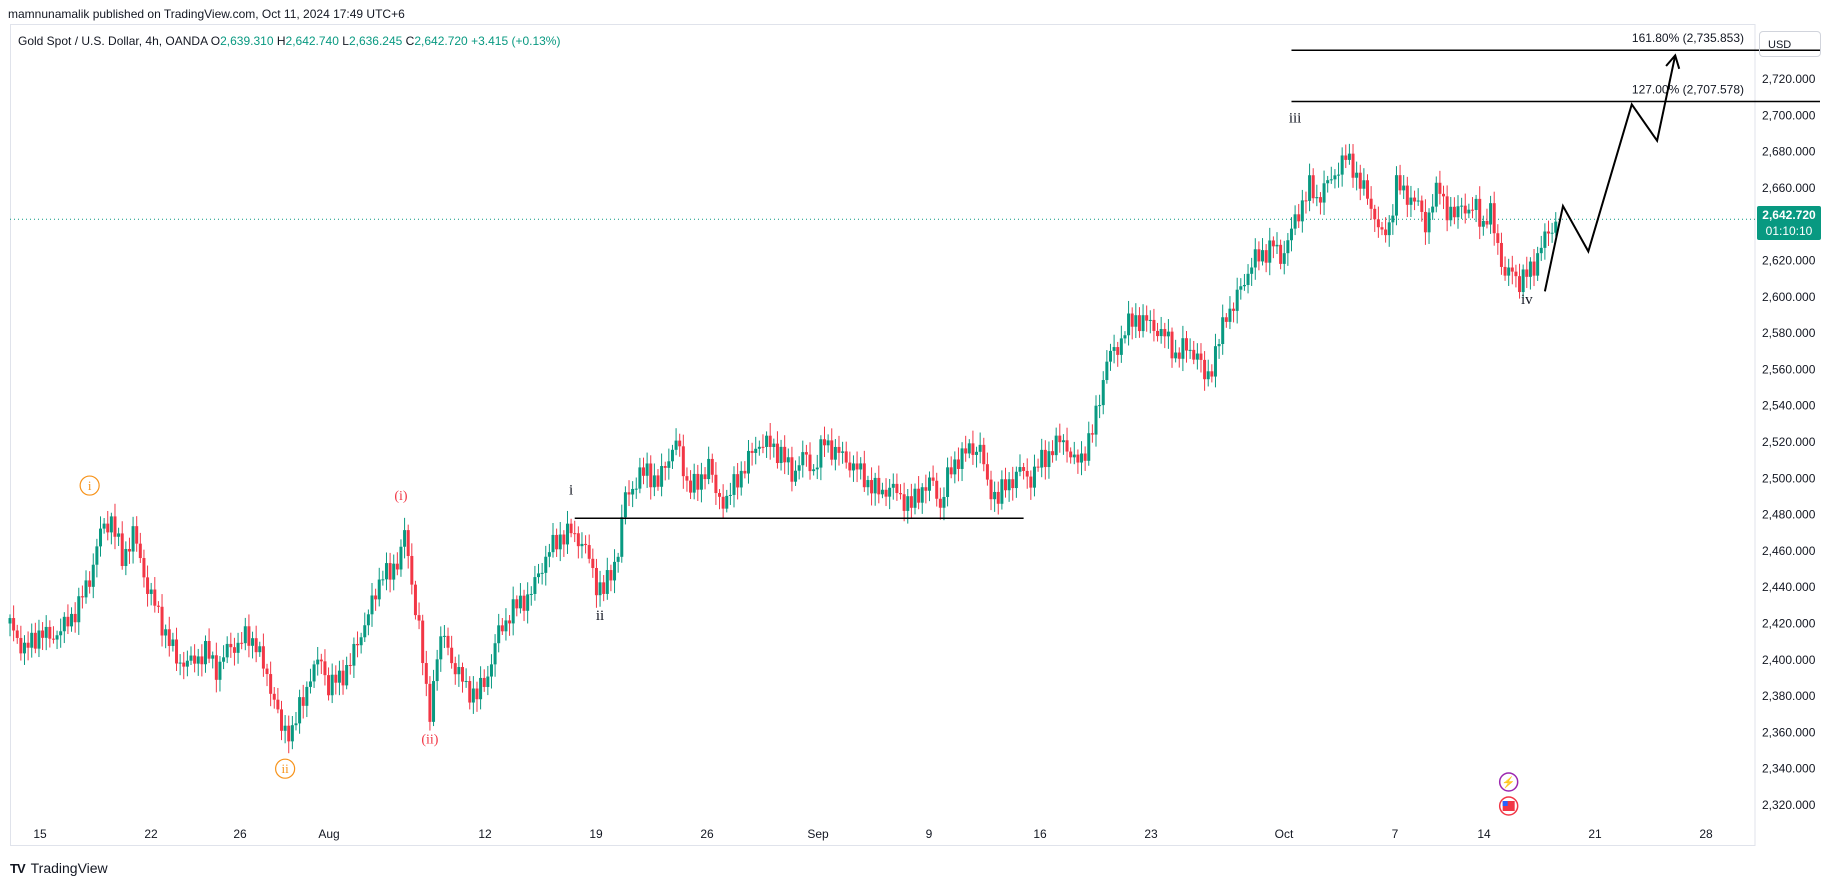 This screenshot has height=883, width=1835. Describe the element at coordinates (1789, 442) in the screenshot. I see `y-tick-label: 2,520.000` at that location.